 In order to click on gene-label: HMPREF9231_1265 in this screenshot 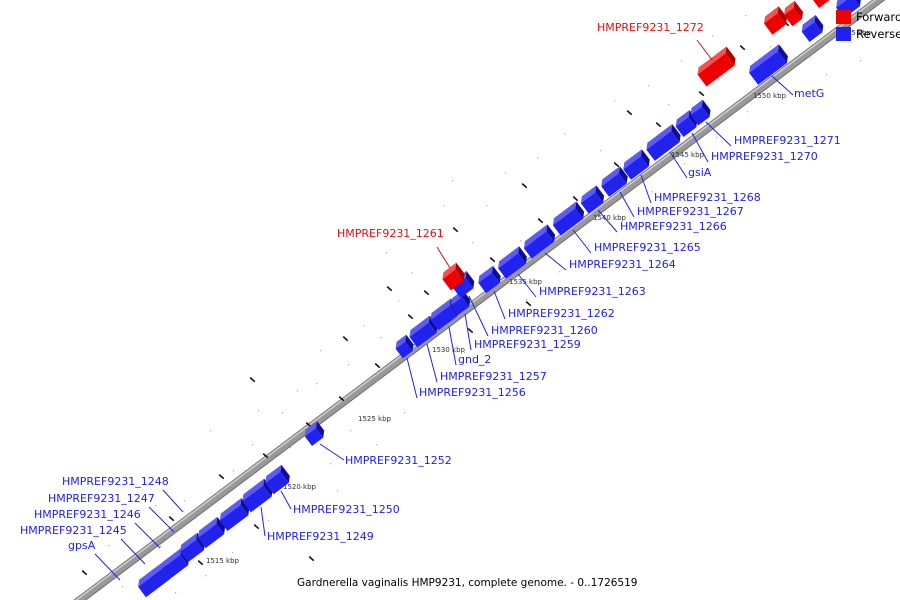, I will do `click(647, 247)`.